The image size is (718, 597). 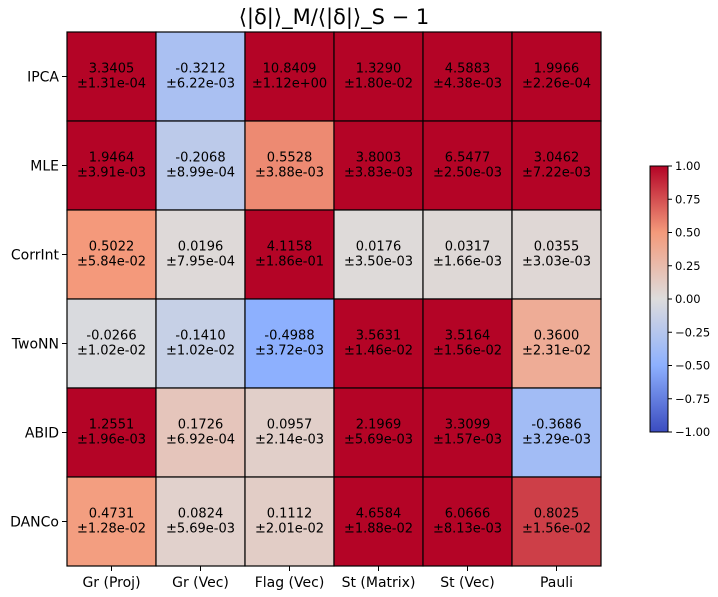 What do you see at coordinates (556, 425) in the screenshot?
I see `cell-value-label: -0.3686` at bounding box center [556, 425].